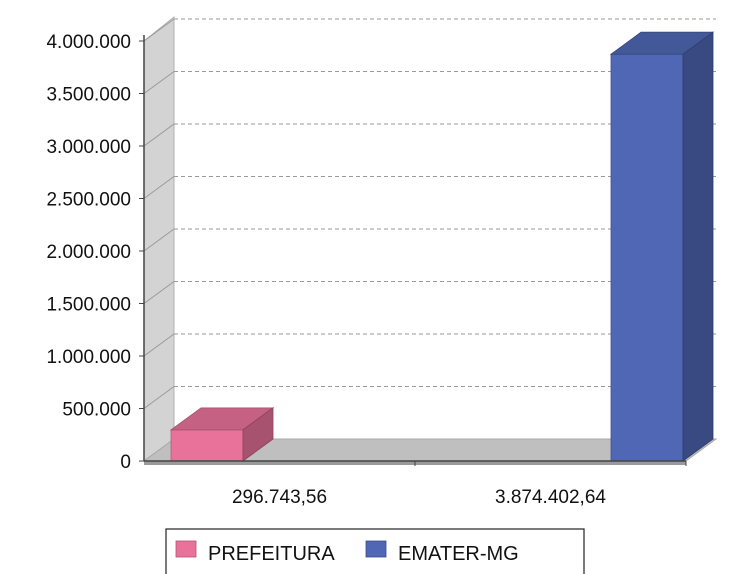 The image size is (732, 574). Describe the element at coordinates (88, 305) in the screenshot. I see `y-tick-label: 1.500.000` at that location.